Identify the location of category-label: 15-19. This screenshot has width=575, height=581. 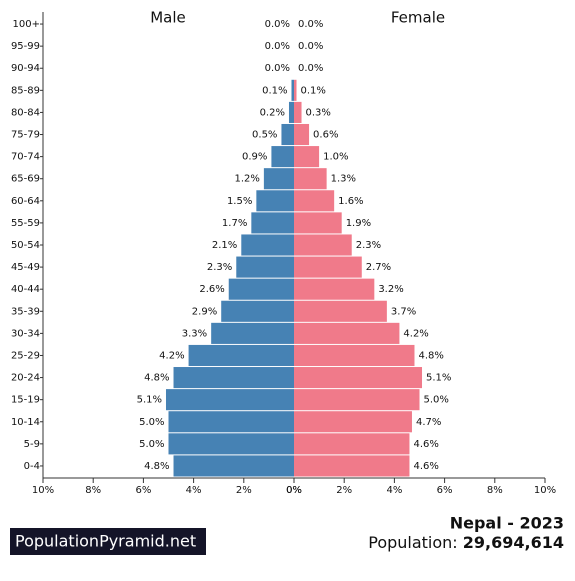
(25, 400).